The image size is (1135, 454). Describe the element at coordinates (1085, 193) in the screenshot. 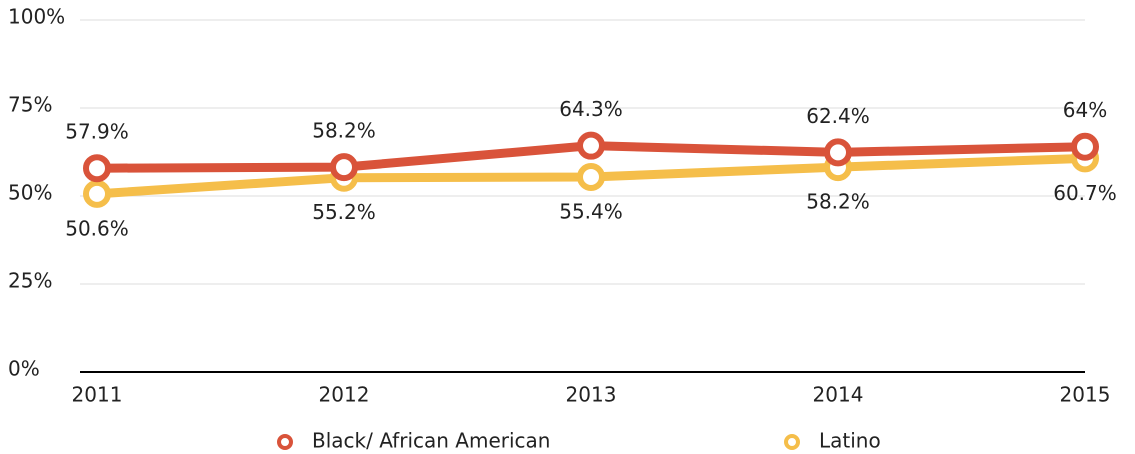

I see `data-label: 60.7%` at that location.